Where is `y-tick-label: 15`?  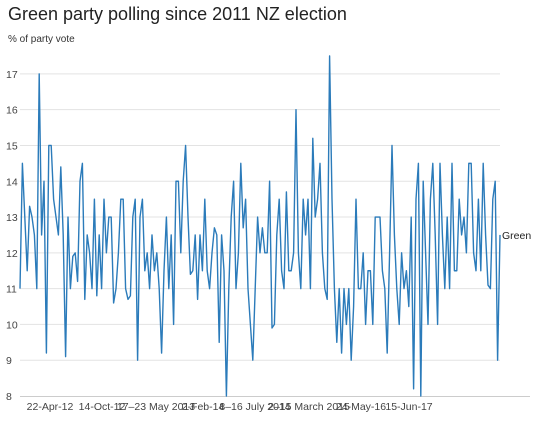 y-tick-label: 15 is located at coordinates (12, 146).